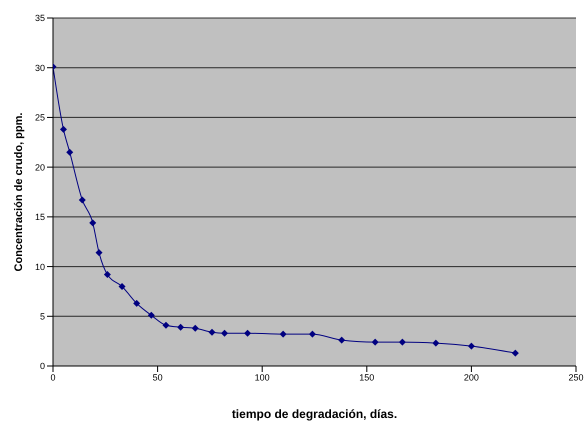  What do you see at coordinates (39, 117) in the screenshot?
I see `y-tick-label: 25` at bounding box center [39, 117].